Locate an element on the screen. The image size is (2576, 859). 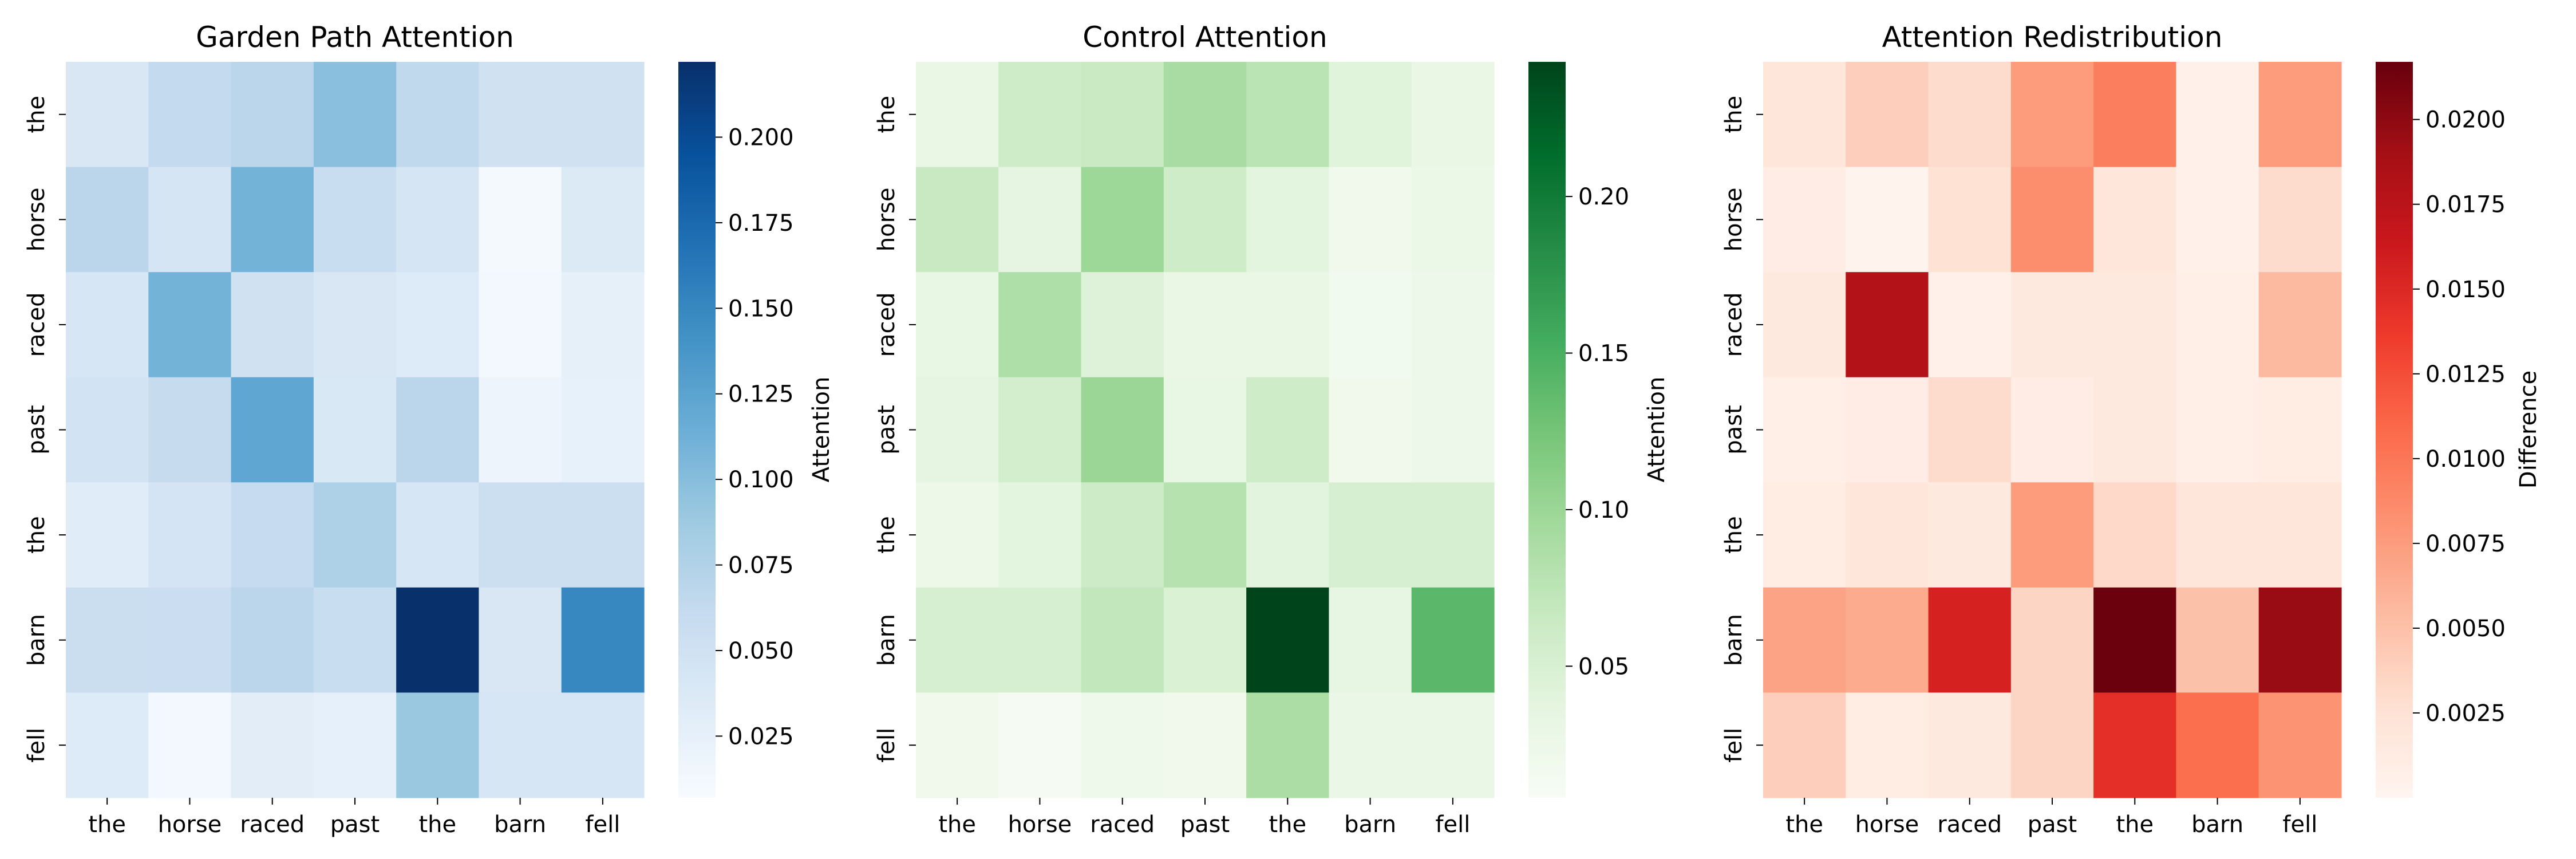
colorbar-tick-label: 0.200 is located at coordinates (761, 137).